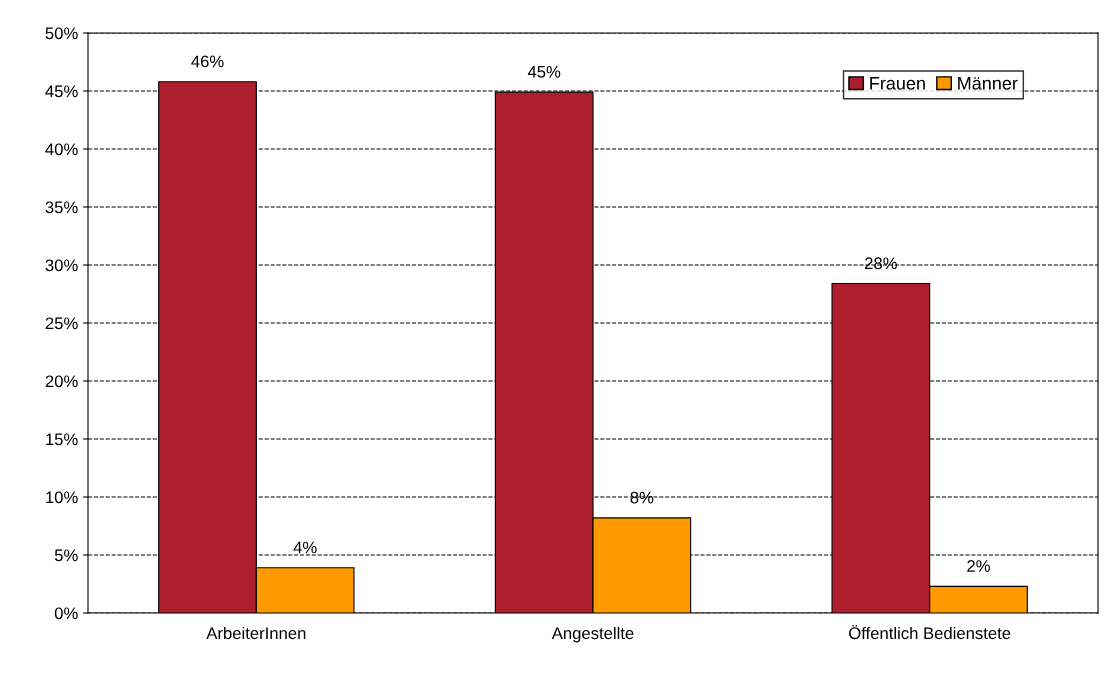 The width and height of the screenshot is (1113, 677). Describe the element at coordinates (592, 634) in the screenshot. I see `x-tick-label: Angestellte` at that location.